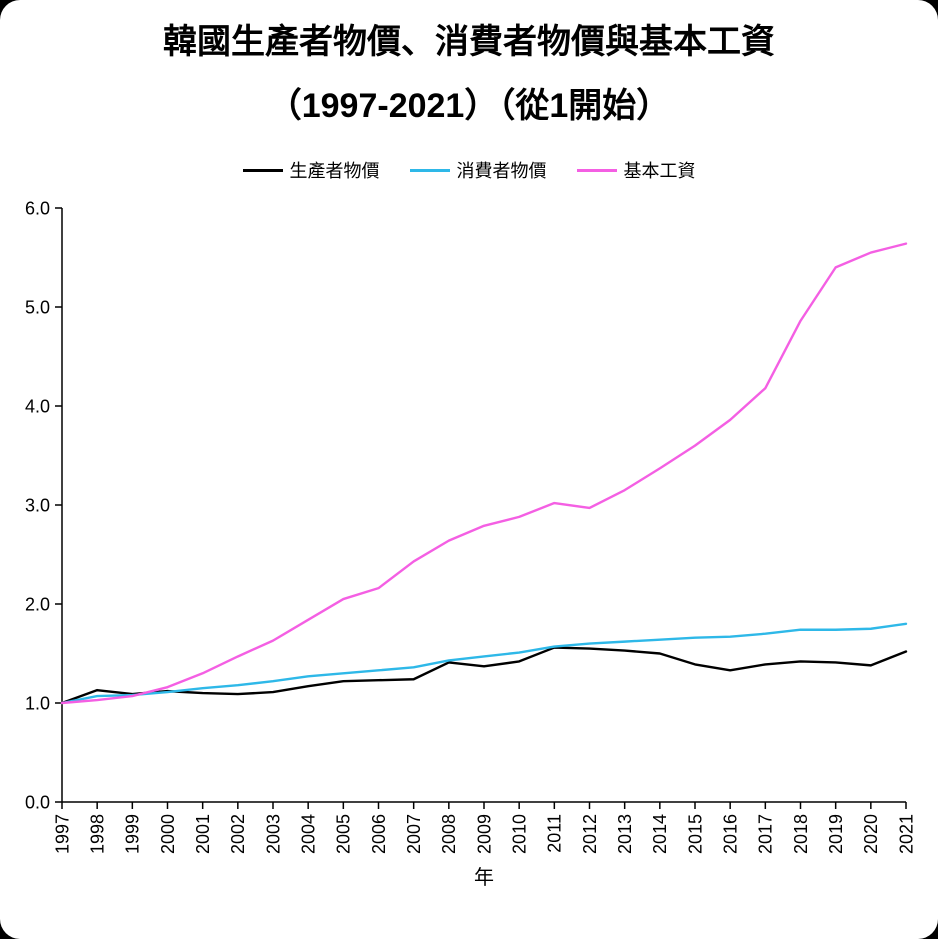  Describe the element at coordinates (836, 834) in the screenshot. I see `x-tick-label: 2019` at that location.